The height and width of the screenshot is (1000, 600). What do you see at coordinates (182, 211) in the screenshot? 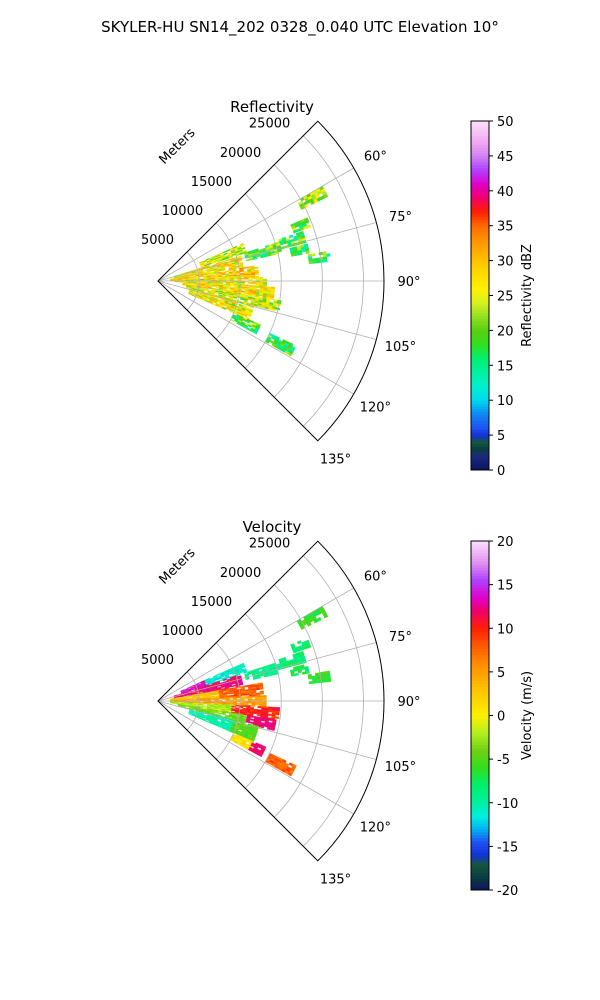
I see `radial-tick-label: 10000` at bounding box center [182, 211].